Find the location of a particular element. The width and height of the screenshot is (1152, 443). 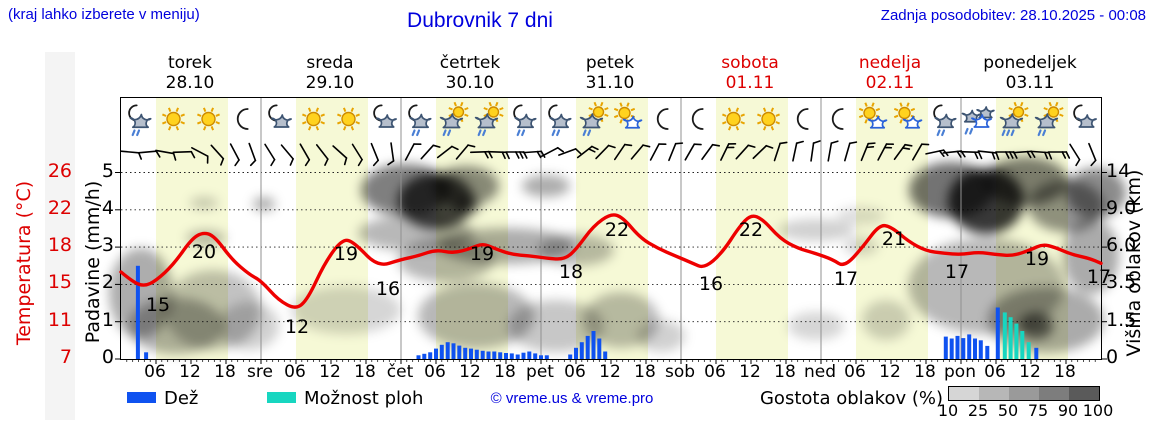

day-header: torek 28.10 is located at coordinates (190, 73).